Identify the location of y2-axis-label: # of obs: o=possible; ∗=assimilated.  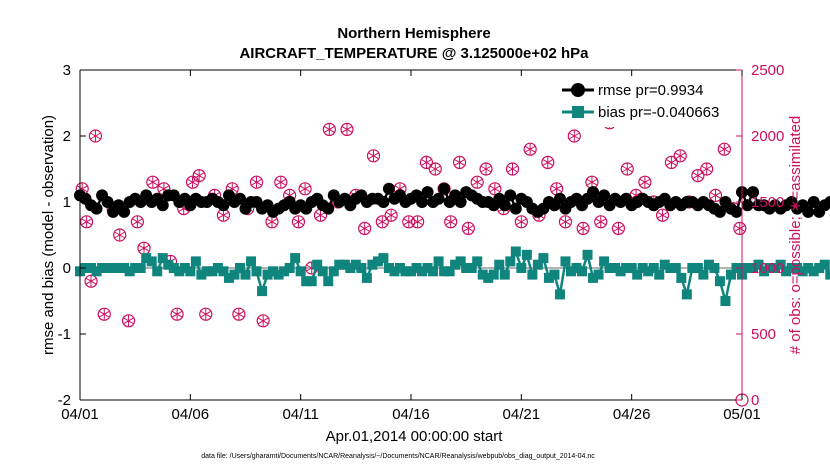
(795, 235).